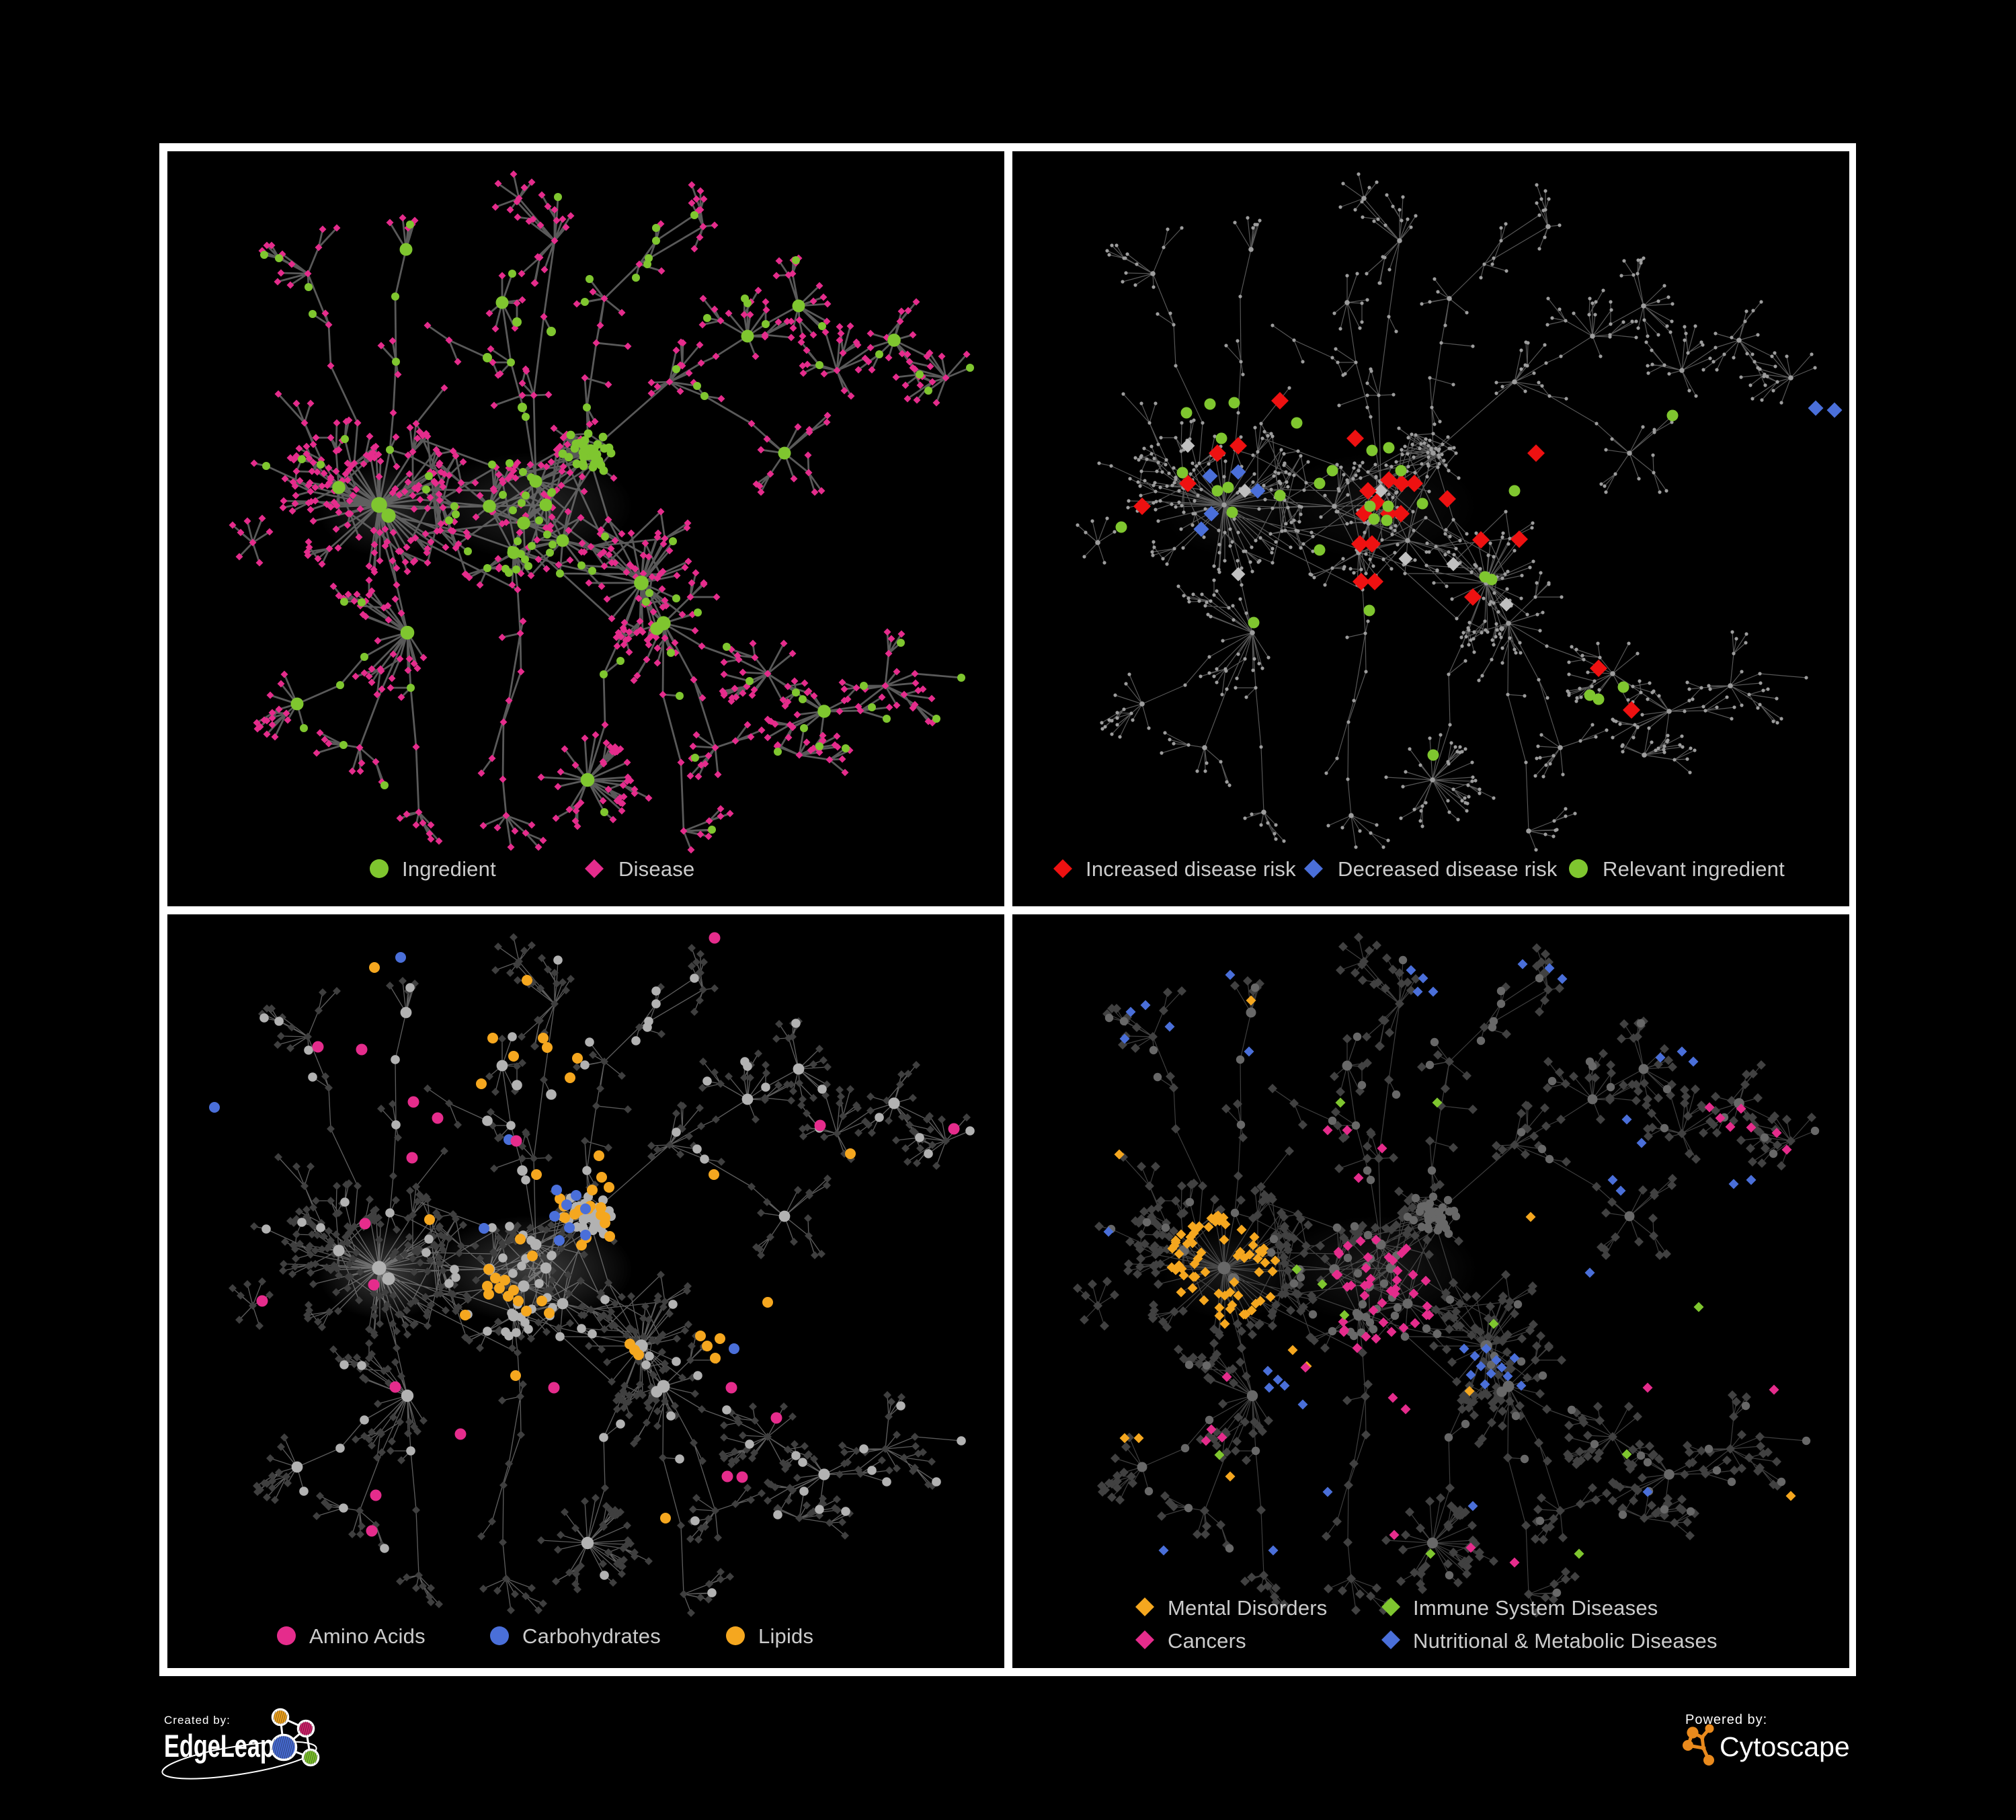  What do you see at coordinates (591, 1636) in the screenshot?
I see `svg-text: Carbohydrates` at bounding box center [591, 1636].